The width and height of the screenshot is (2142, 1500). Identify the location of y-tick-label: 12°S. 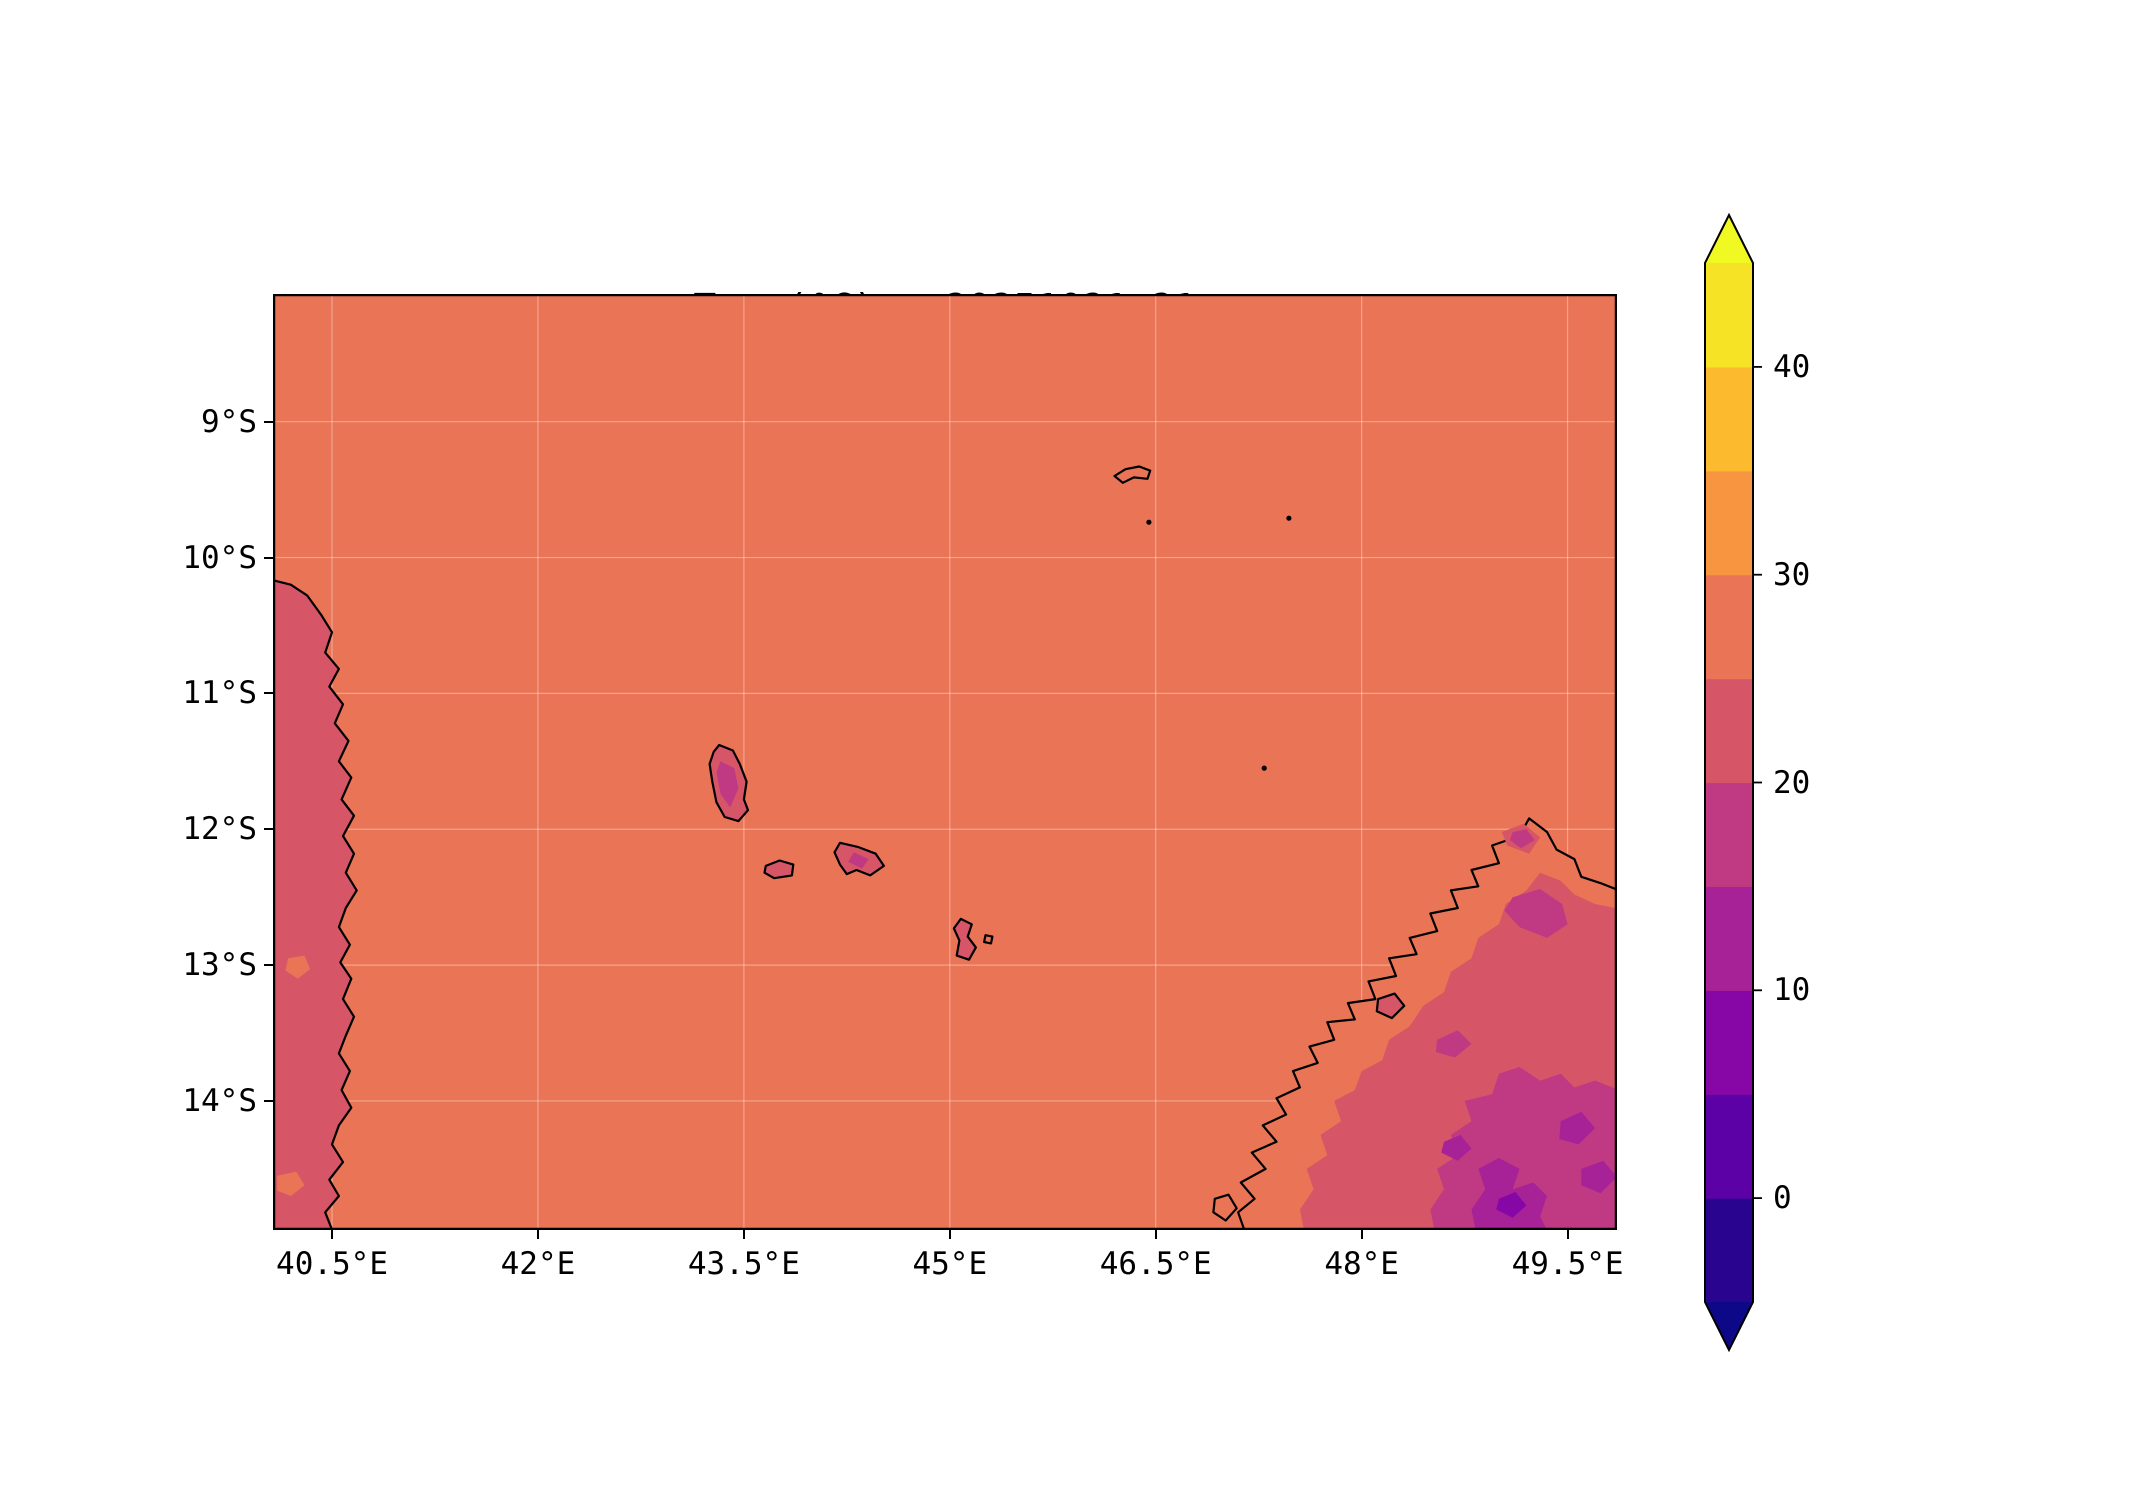
(219, 829).